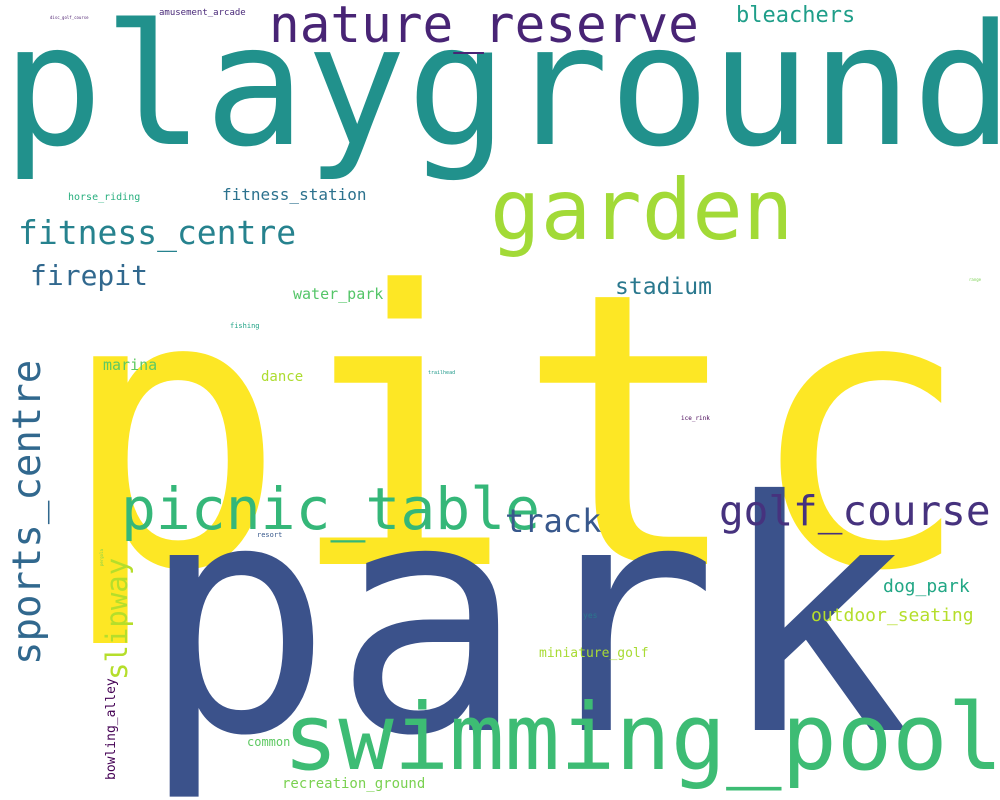 The image size is (1000, 800). What do you see at coordinates (130, 365) in the screenshot?
I see `word-marina: marina` at bounding box center [130, 365].